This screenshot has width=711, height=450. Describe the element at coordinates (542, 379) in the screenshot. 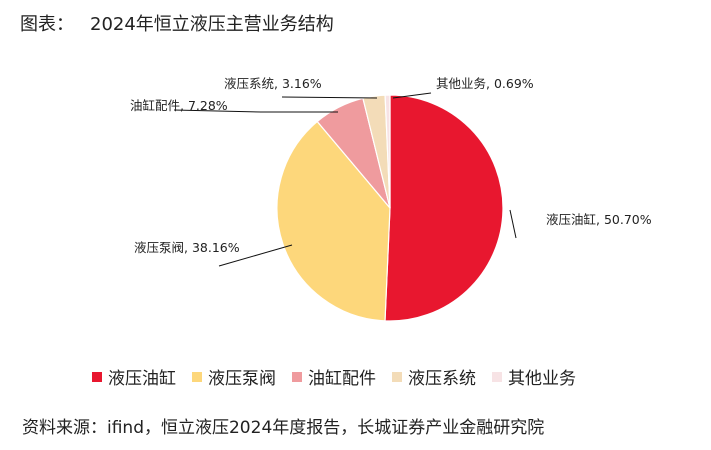

I see `legend-label-4: 其他业务` at that location.